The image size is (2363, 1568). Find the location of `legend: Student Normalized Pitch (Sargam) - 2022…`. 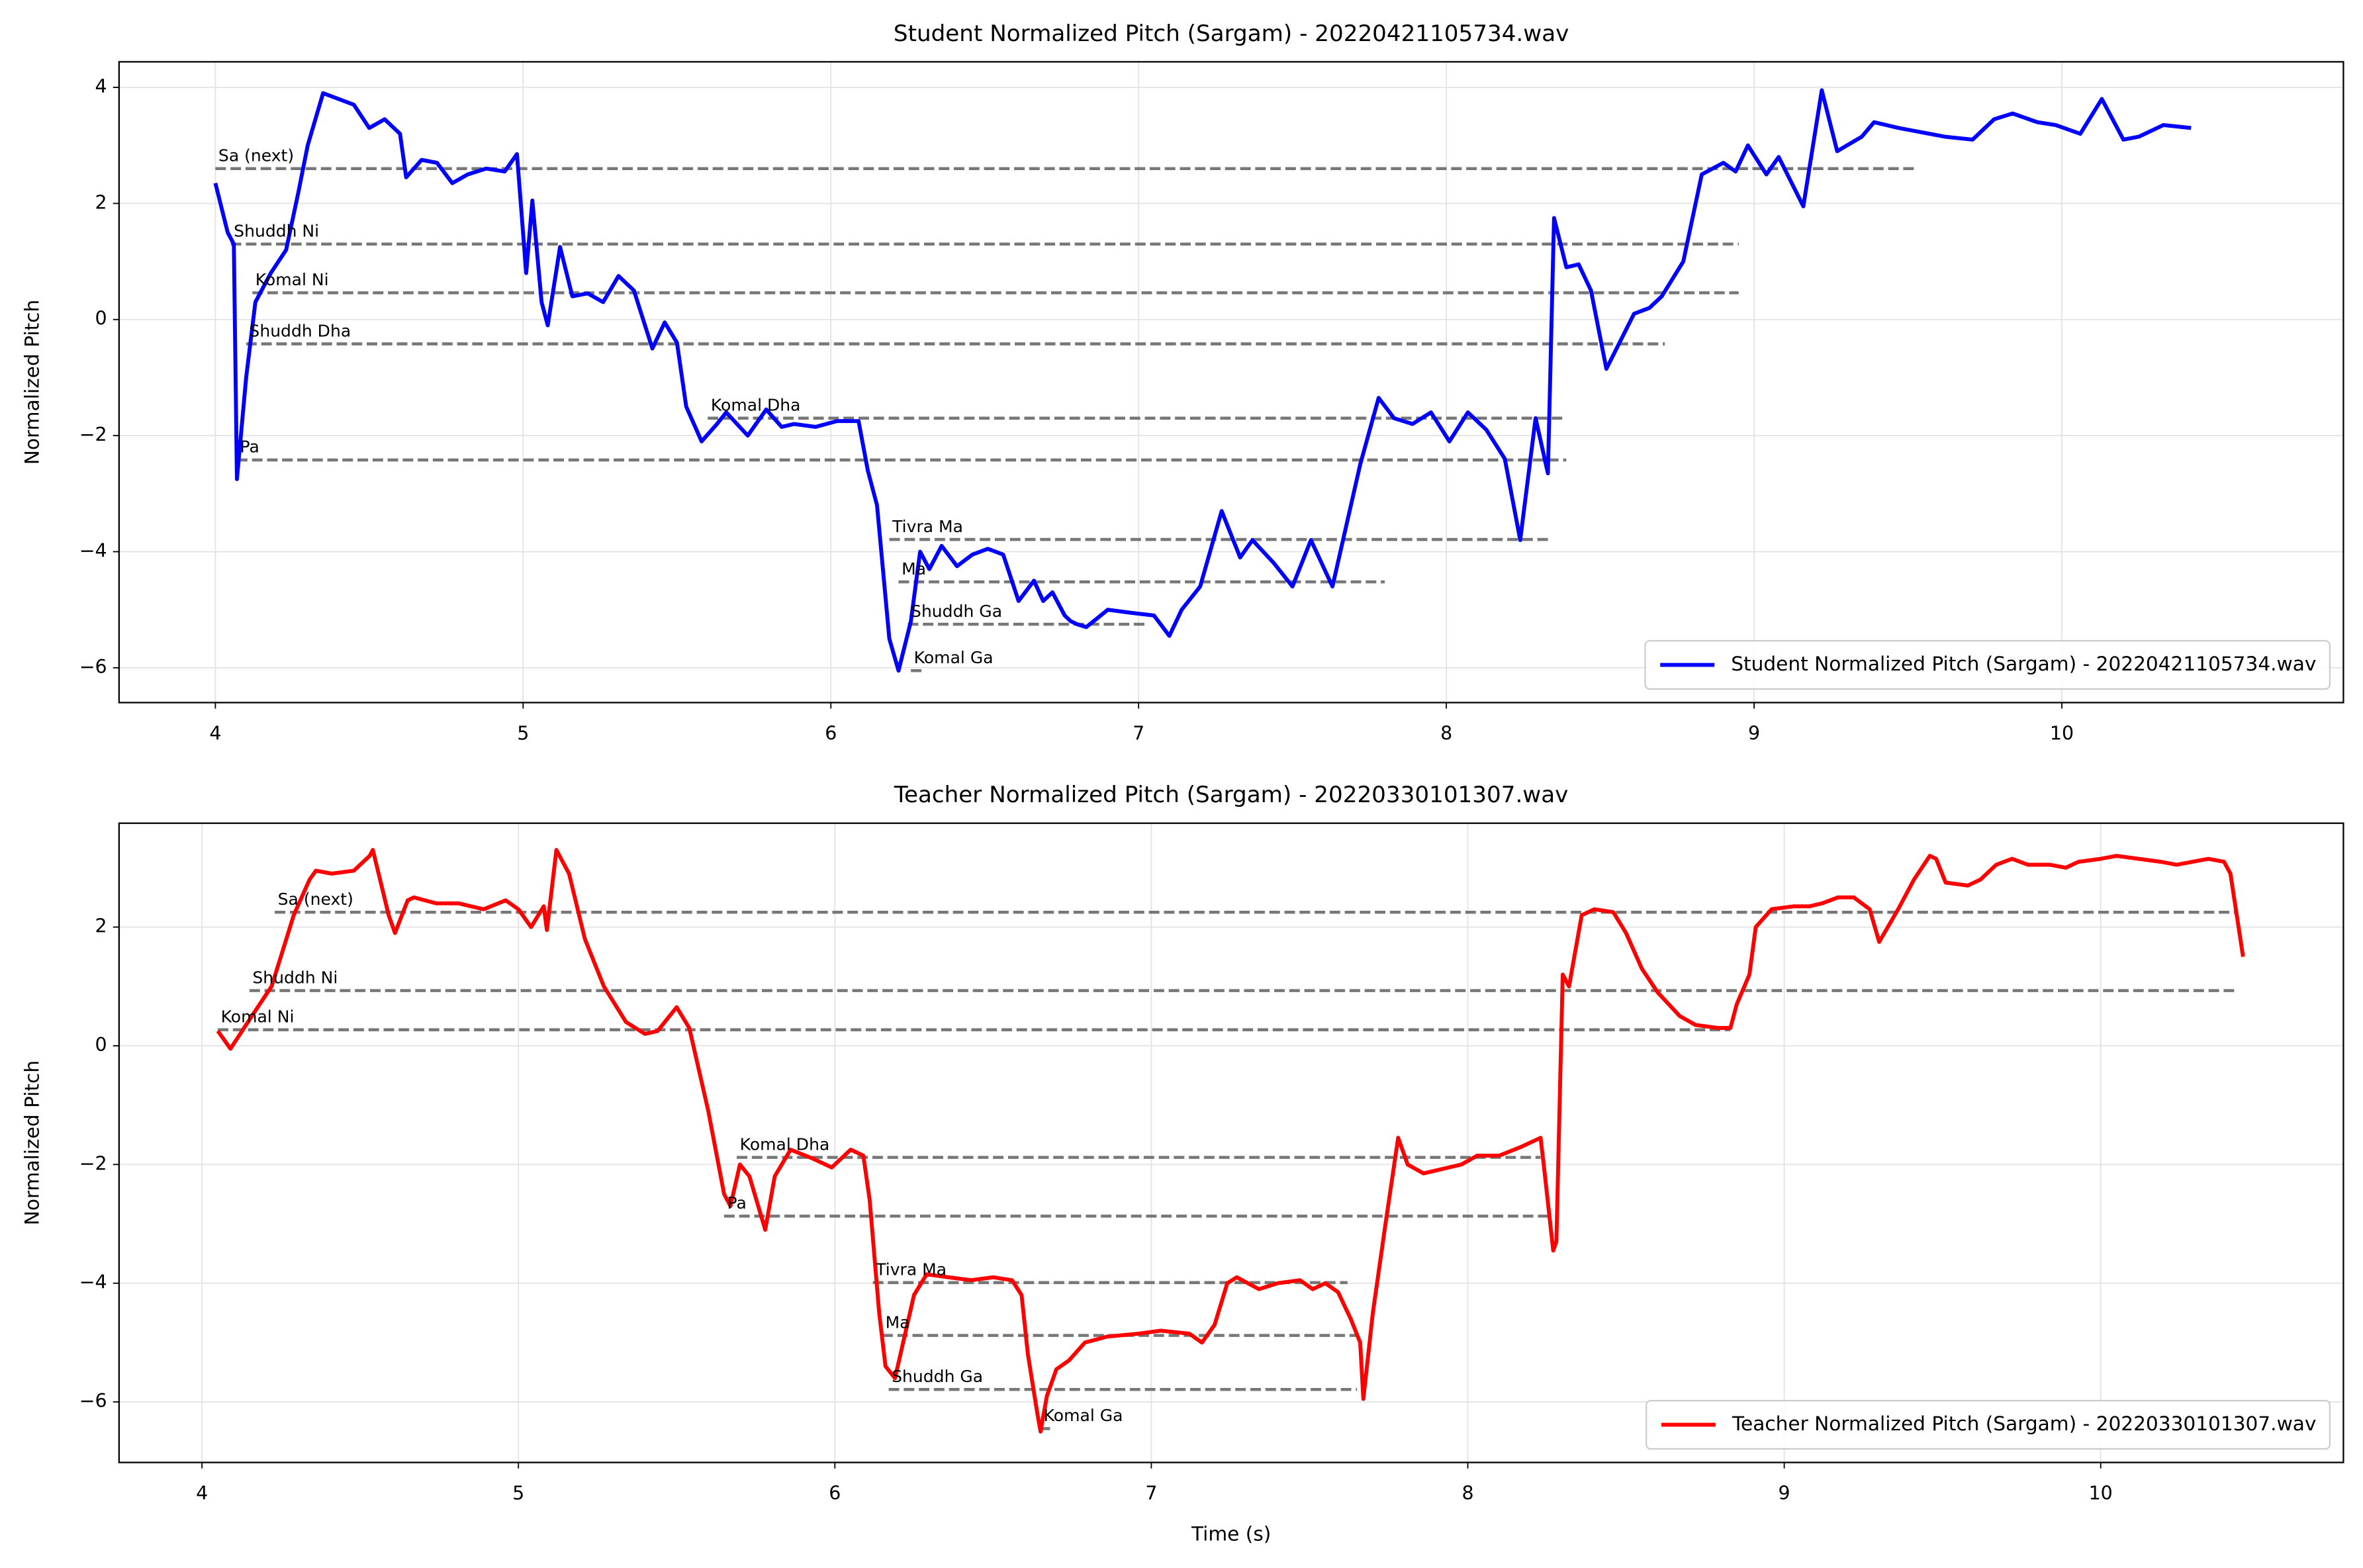

legend: Student Normalized Pitch (Sargam) - 2022… is located at coordinates (1987, 664).